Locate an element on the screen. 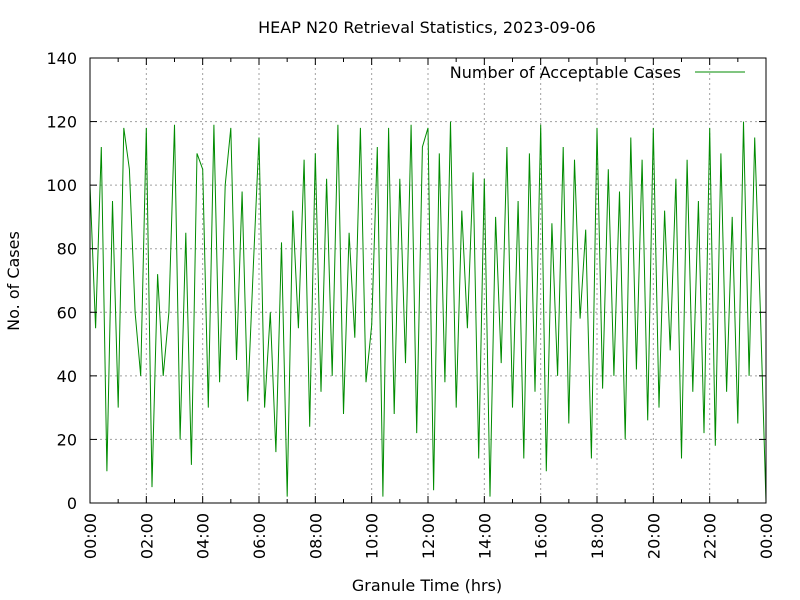 The image size is (800, 600). y-tick-label: 120 is located at coordinates (61, 122).